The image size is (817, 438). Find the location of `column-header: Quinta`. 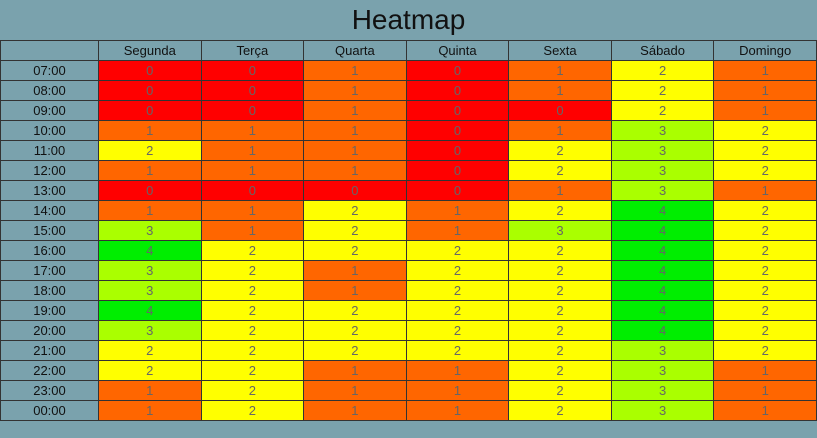

column-header: Quinta is located at coordinates (457, 50).